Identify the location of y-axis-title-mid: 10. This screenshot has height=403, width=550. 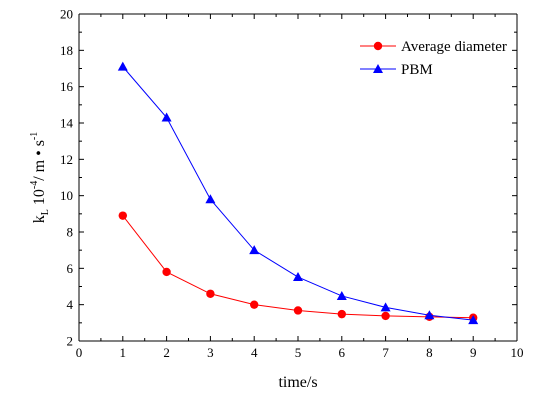
(39, 199).